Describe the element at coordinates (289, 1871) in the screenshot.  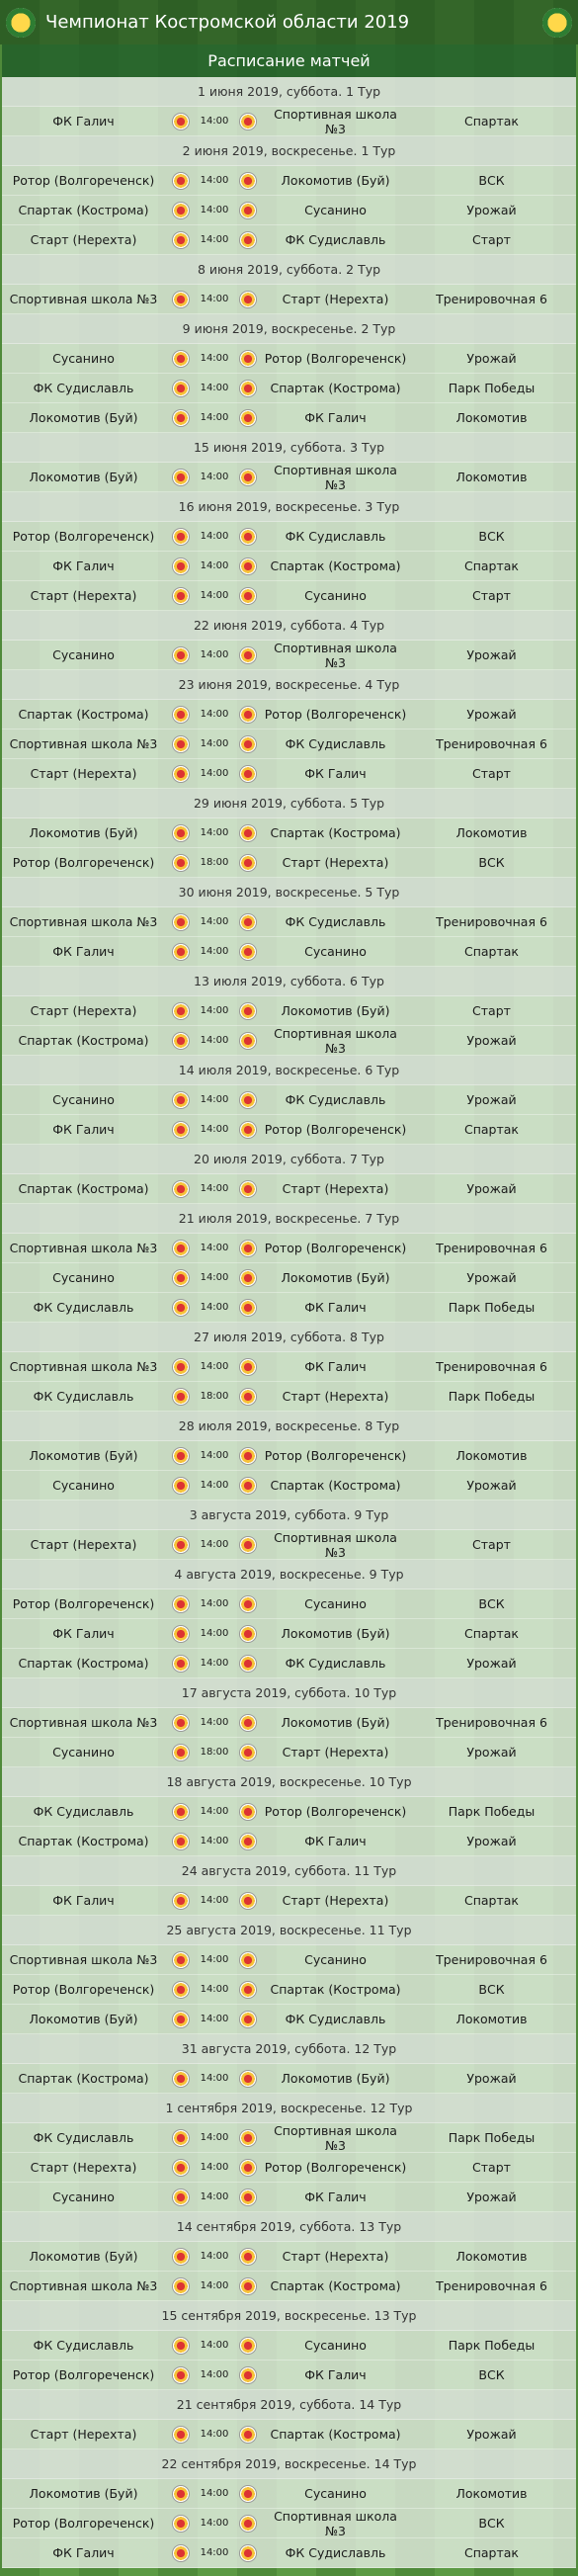
I see `date-header: 24 августа 2019, суббота. 11 Тур` at that location.